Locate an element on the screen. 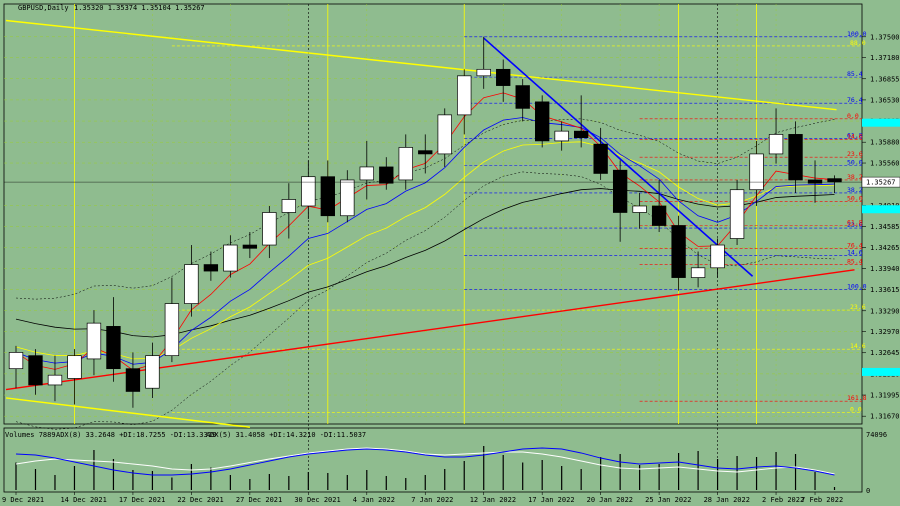 Image resolution: width=900 pixels, height=506 pixels. date-tick-label: 4 Jan 2022 is located at coordinates (374, 500).